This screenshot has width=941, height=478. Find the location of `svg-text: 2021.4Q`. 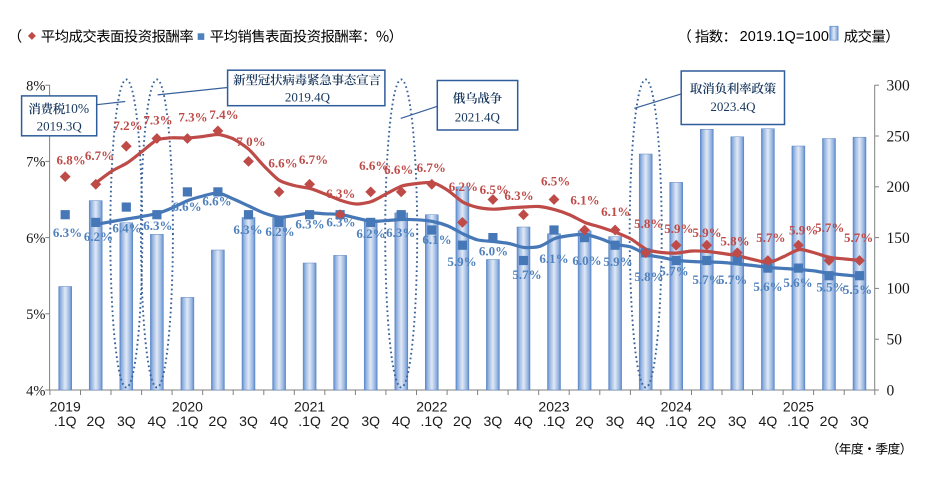

svg-text: 2021.4Q is located at coordinates (478, 117).